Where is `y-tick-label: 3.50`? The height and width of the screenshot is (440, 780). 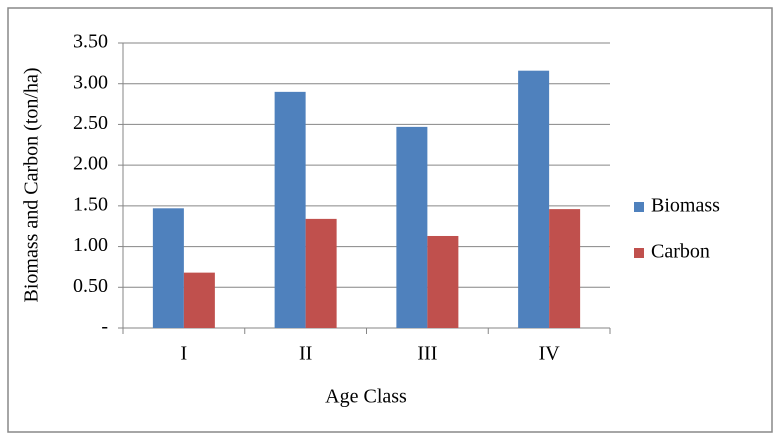 y-tick-label: 3.50 is located at coordinates (90, 42).